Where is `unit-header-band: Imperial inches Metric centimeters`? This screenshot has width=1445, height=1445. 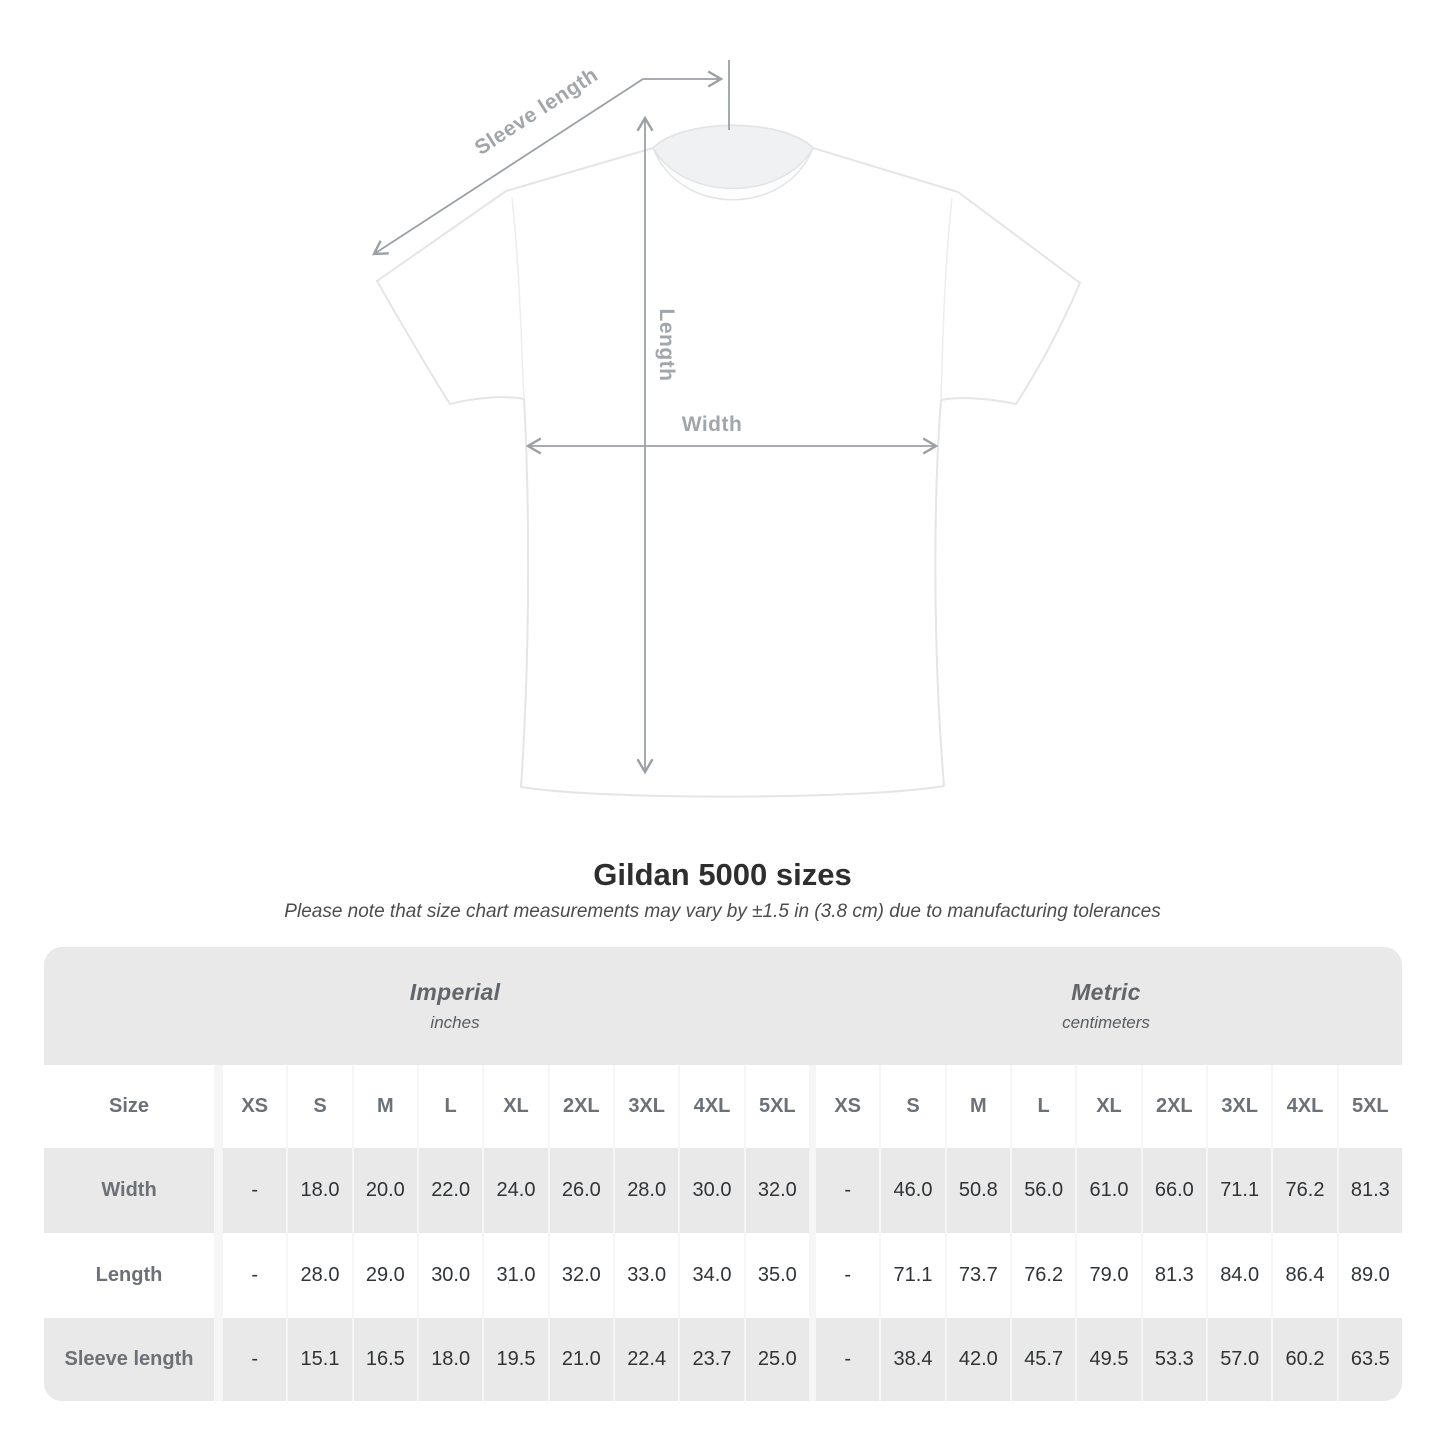
unit-header-band: Imperial inches Metric centimeters is located at coordinates (723, 1006).